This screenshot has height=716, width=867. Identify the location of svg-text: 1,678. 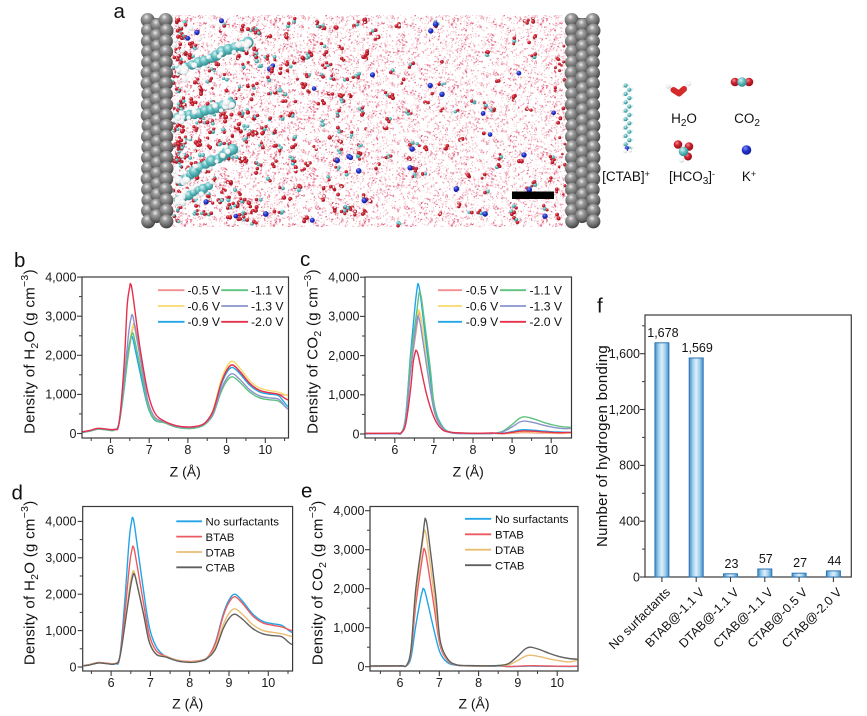
(662, 333).